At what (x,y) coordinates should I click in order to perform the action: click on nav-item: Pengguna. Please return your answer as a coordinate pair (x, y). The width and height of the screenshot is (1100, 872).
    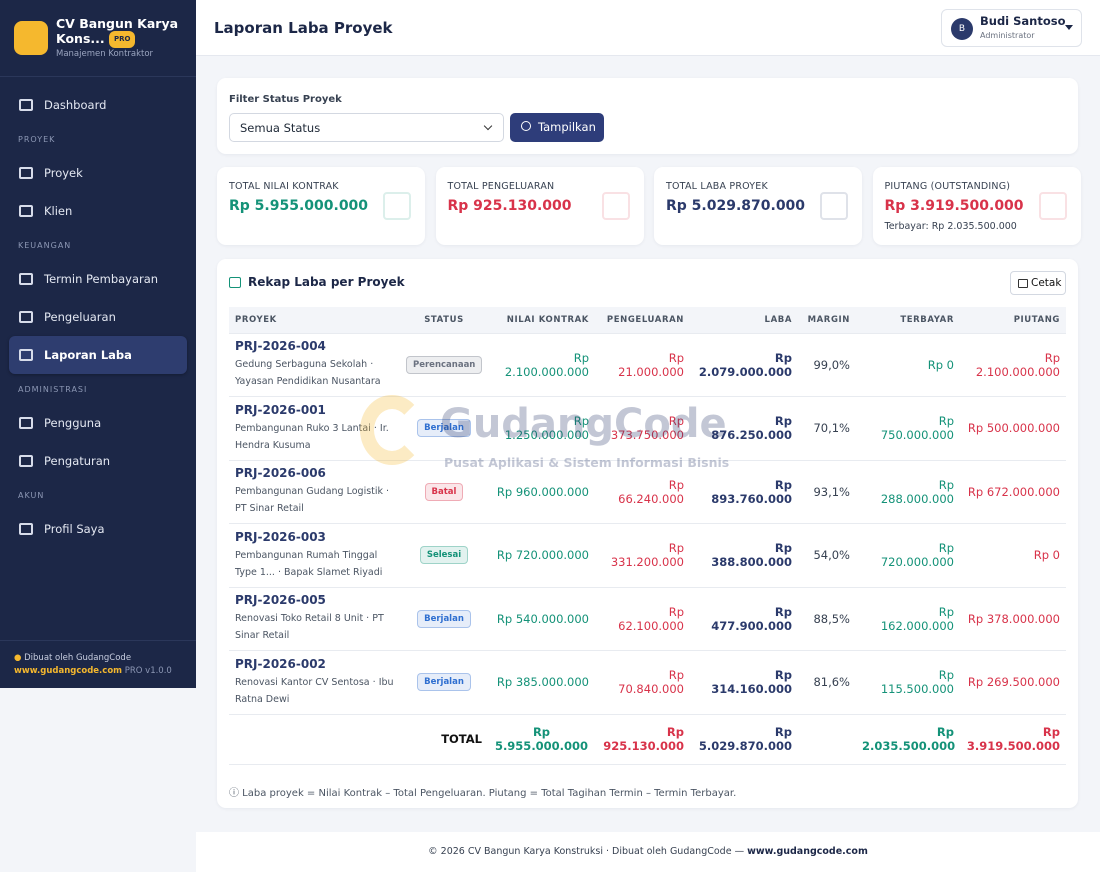
    Looking at the image, I should click on (98, 423).